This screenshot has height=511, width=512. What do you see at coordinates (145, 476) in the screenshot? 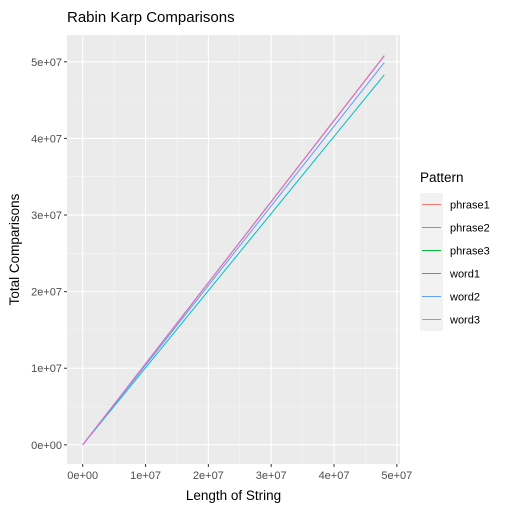
I see `x-tick-label: 1e+07` at bounding box center [145, 476].